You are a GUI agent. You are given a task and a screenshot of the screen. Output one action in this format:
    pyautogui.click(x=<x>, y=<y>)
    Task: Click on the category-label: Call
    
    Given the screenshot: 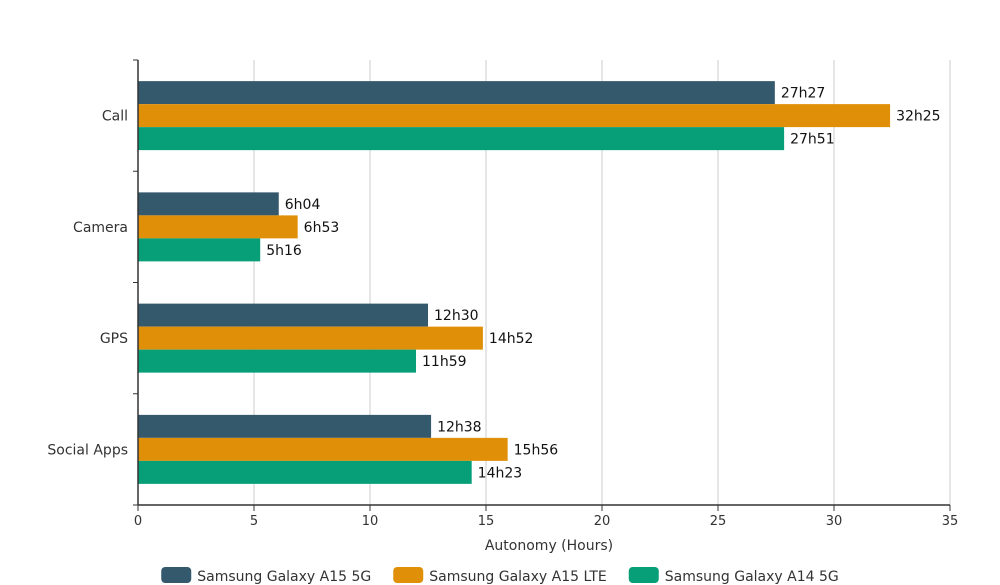 What is the action you would take?
    pyautogui.click(x=115, y=117)
    